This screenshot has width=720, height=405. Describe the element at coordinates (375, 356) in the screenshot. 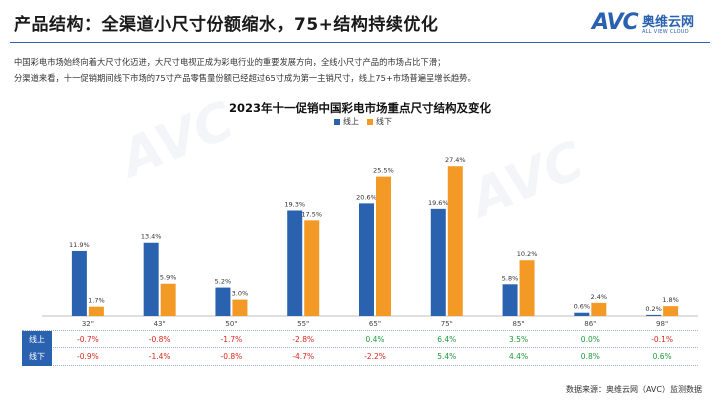

I see `table-cell: -2.2%` at that location.